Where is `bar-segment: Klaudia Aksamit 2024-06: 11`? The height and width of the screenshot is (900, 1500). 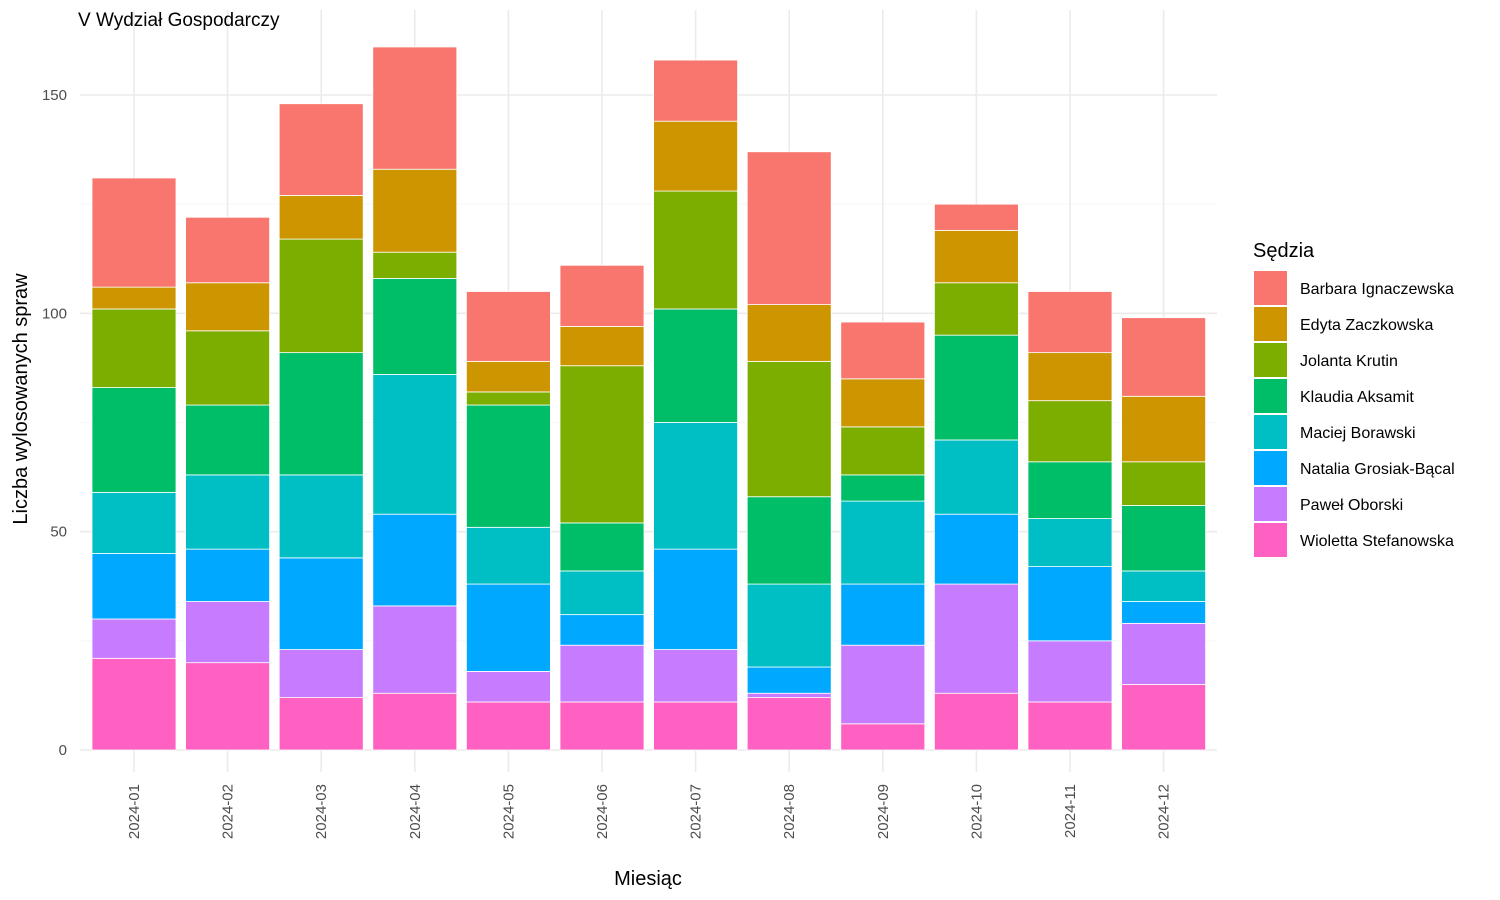 bar-segment: Klaudia Aksamit 2024-06: 11 is located at coordinates (602, 547).